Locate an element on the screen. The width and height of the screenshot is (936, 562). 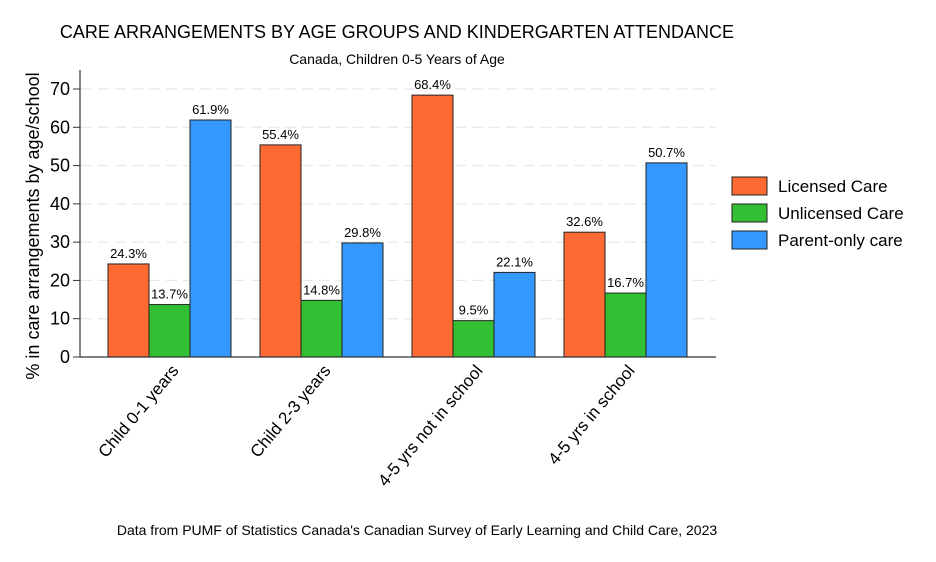
y-tick-label: 20 is located at coordinates (60, 280).